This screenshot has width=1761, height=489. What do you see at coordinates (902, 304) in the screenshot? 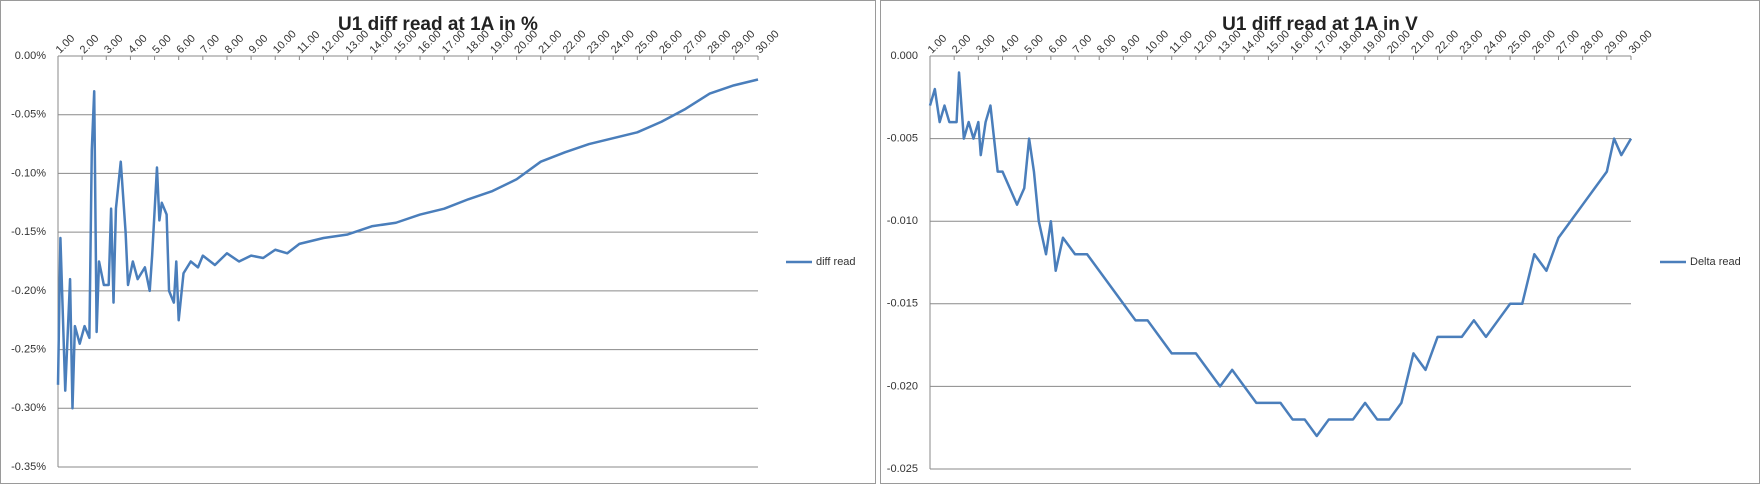
I see `y-tick-label: -0.015` at bounding box center [902, 304].